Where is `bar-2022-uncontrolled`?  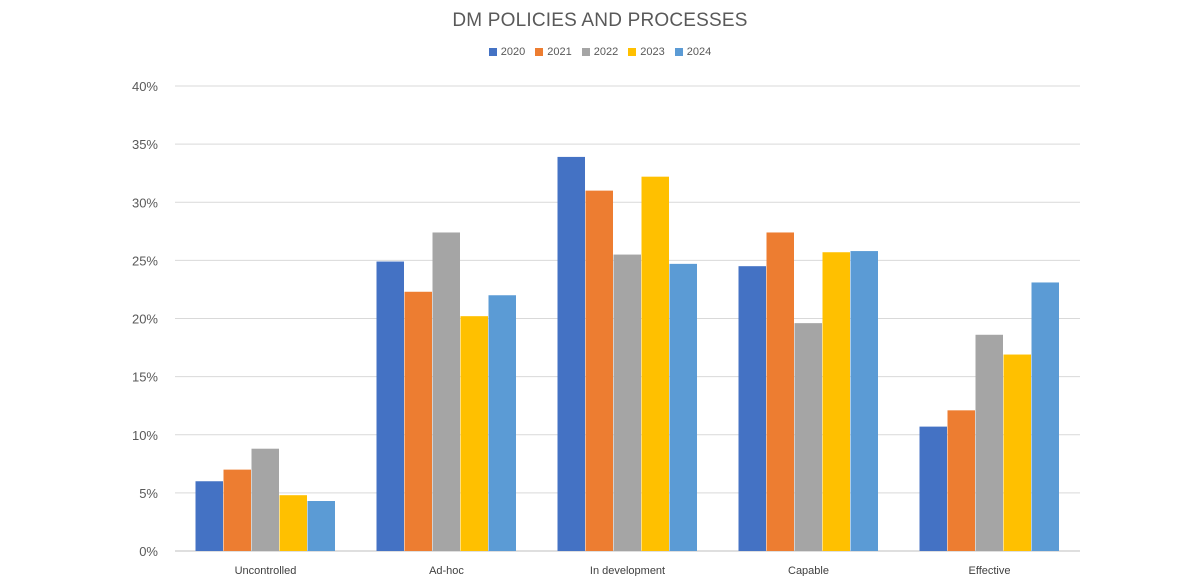 bar-2022-uncontrolled is located at coordinates (265, 499).